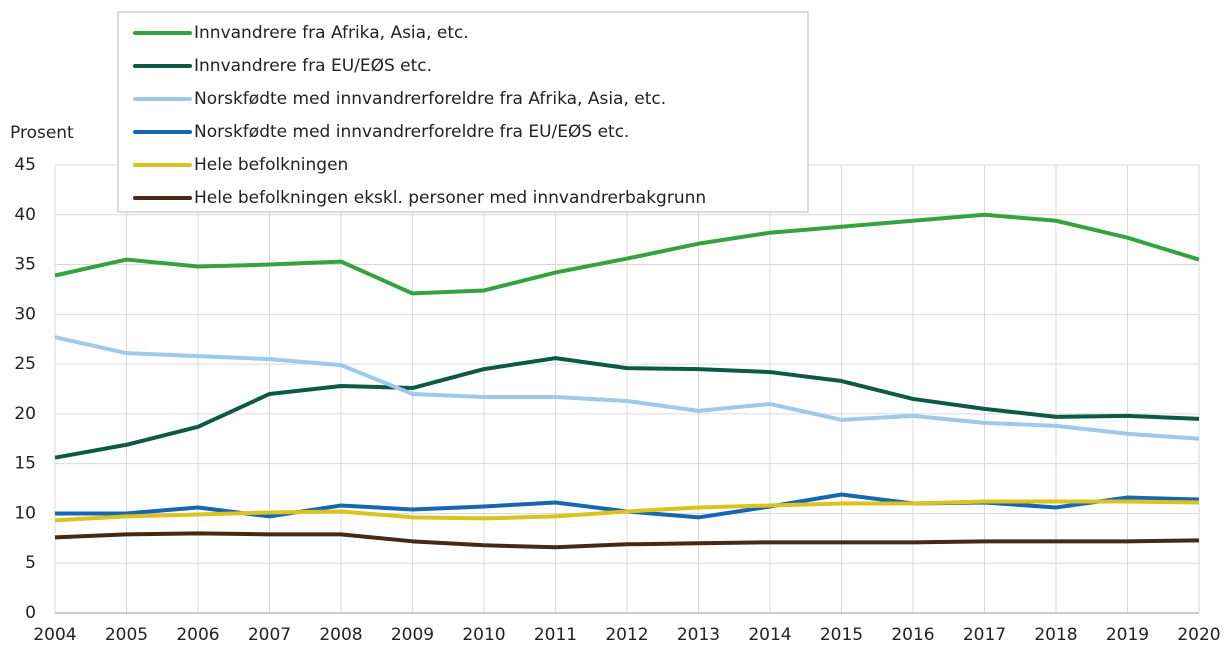 The height and width of the screenshot is (646, 1226). Describe the element at coordinates (197, 635) in the screenshot. I see `x-tick-label: 2006` at that location.